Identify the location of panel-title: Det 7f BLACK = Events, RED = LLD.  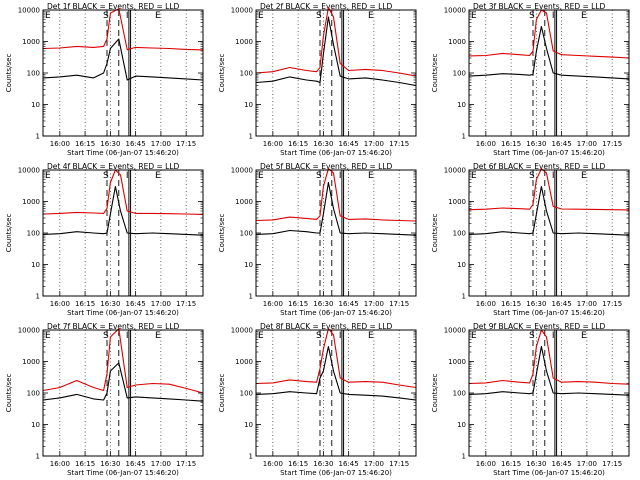
(113, 326).